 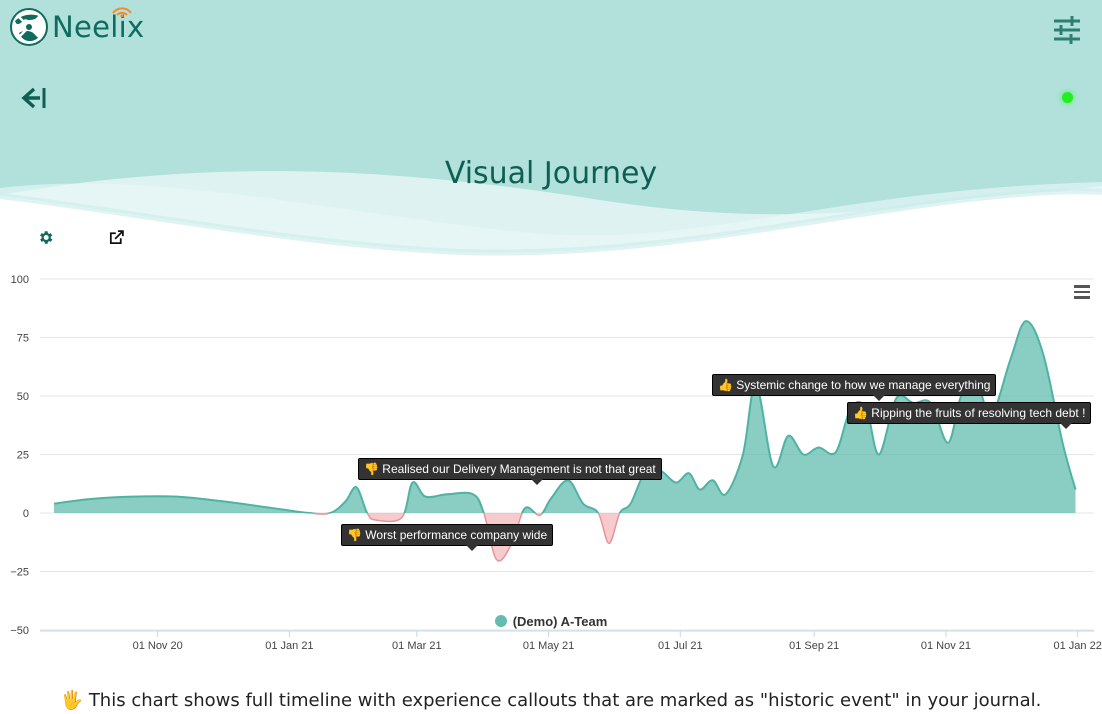 What do you see at coordinates (45, 240) in the screenshot?
I see `gear-icon` at bounding box center [45, 240].